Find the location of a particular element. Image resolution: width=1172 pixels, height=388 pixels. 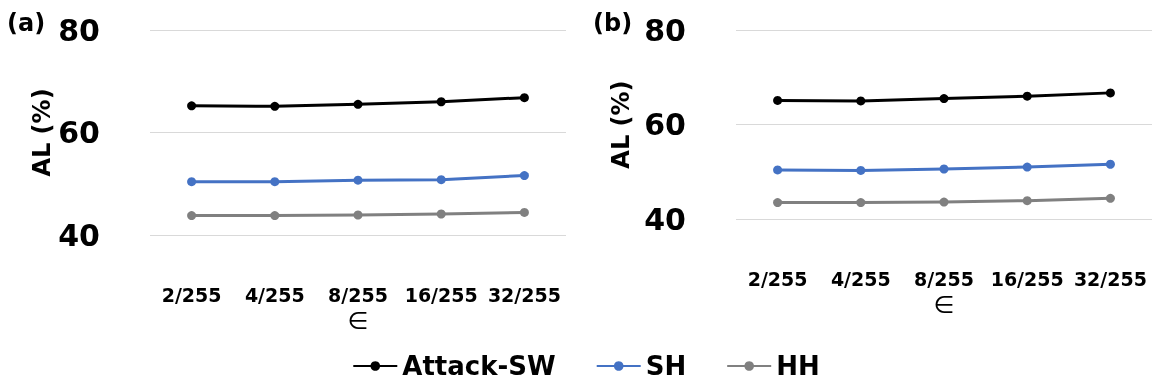

chart-title: (b) is located at coordinates (613, 23).